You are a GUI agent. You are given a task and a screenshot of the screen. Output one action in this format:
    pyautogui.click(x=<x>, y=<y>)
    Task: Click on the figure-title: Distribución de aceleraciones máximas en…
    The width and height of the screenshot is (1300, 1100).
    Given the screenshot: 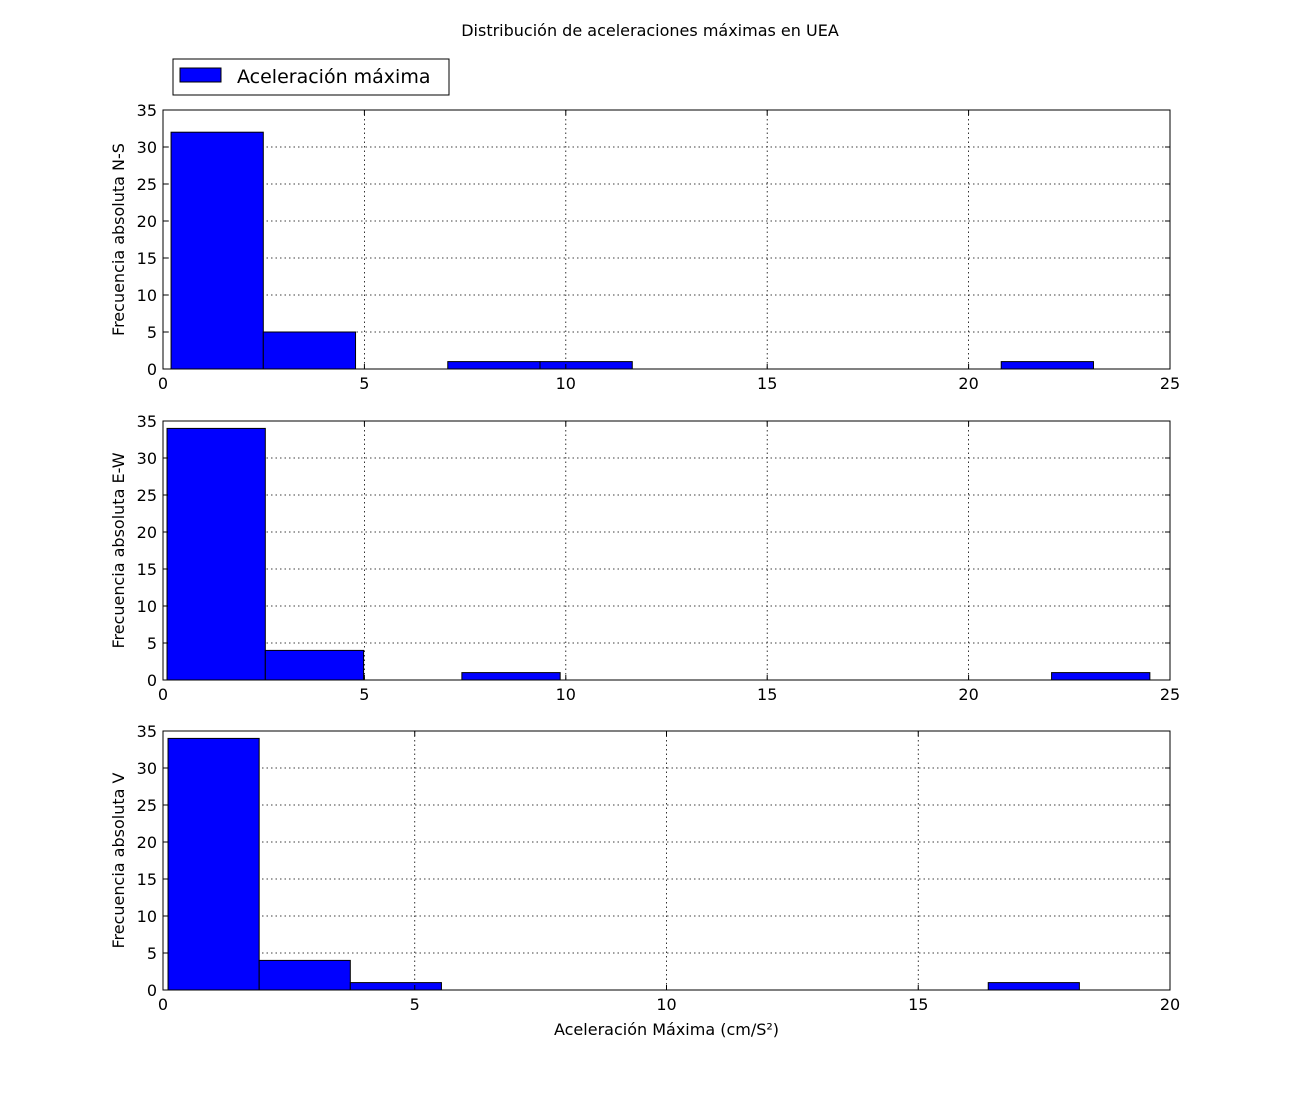 What is the action you would take?
    pyautogui.click(x=650, y=30)
    